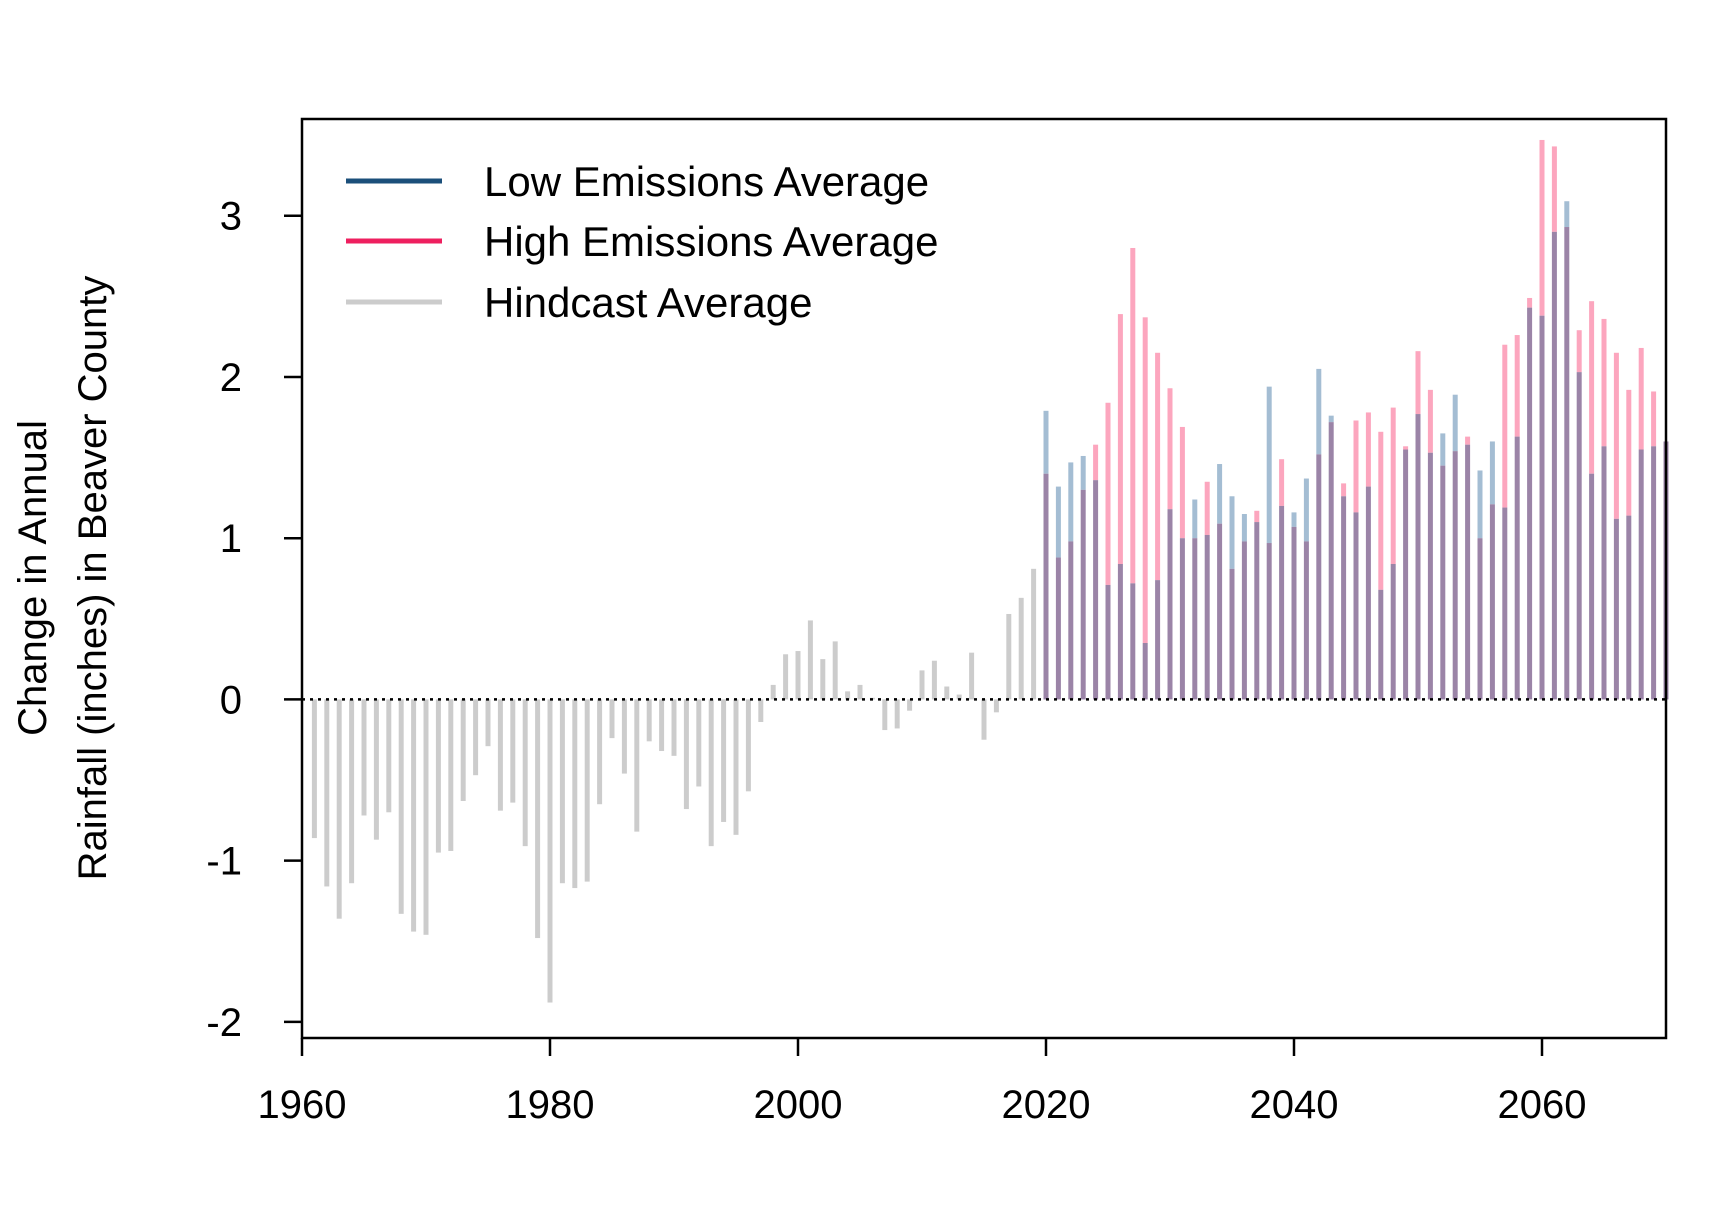  I want to click on overlap-bar-2036, so click(1244, 620).